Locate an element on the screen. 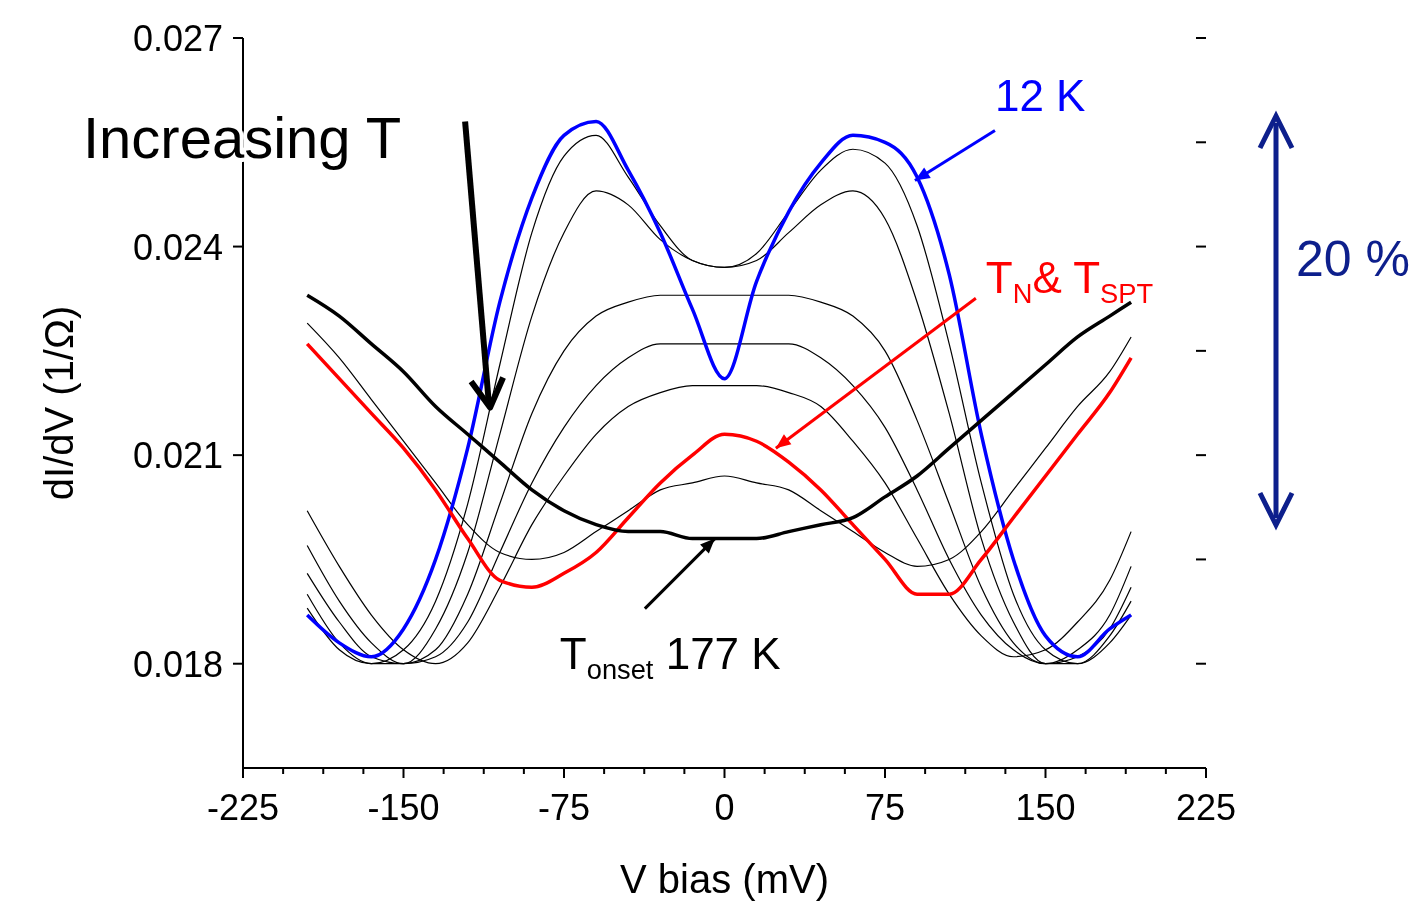  x-axis-title: V bias (mV) is located at coordinates (724, 879).